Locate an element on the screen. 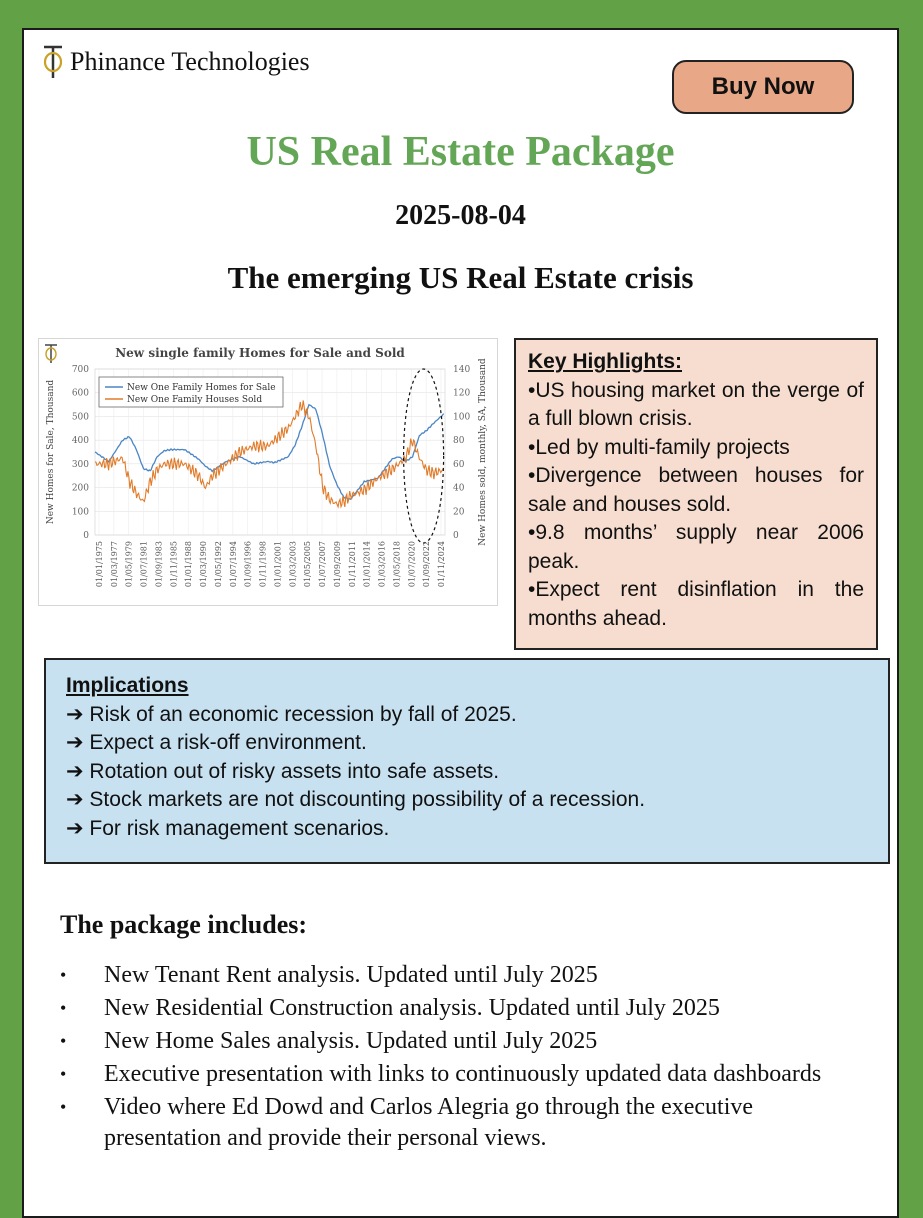 This screenshot has width=923, height=1218. x-tick-label: 01/09/1983 is located at coordinates (158, 564).